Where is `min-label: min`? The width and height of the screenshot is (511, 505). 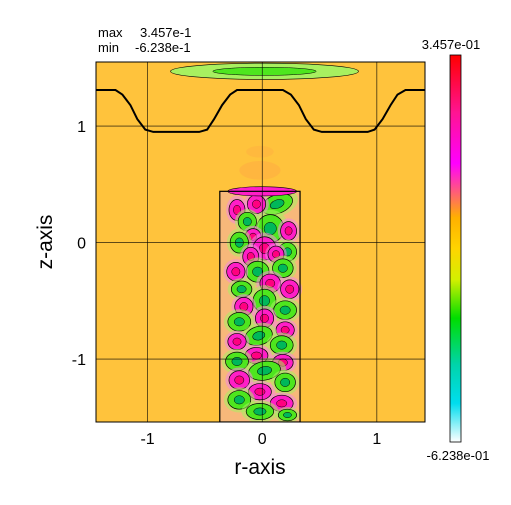
min-label: min is located at coordinates (108, 47).